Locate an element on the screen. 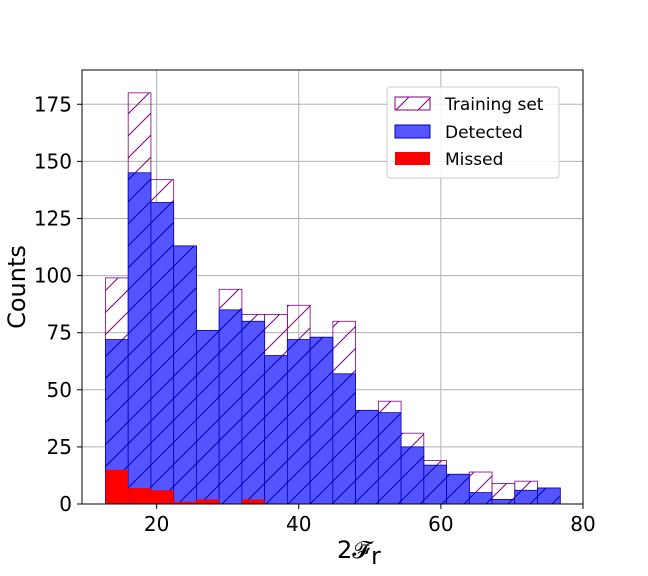 Image resolution: width=648 pixels, height=576 pixels. y-tick-label: 175 is located at coordinates (53, 104).